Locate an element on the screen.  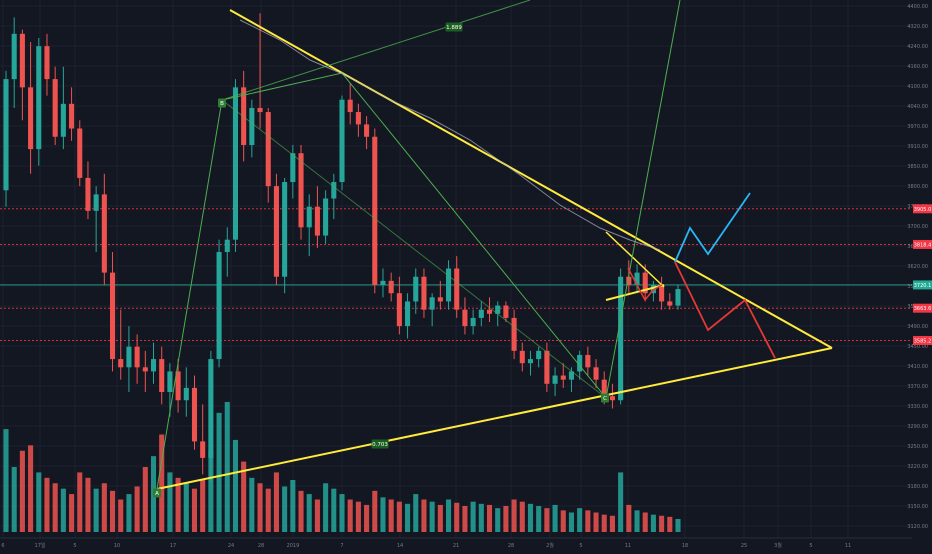
fib-upper-line is located at coordinates (376, 50).